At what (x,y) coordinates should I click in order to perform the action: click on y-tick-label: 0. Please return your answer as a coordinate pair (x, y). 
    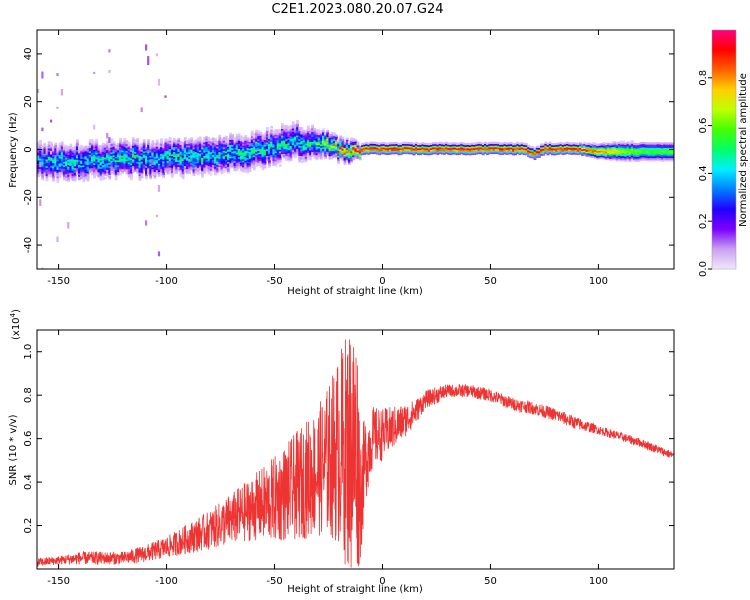
    Looking at the image, I should click on (28, 149).